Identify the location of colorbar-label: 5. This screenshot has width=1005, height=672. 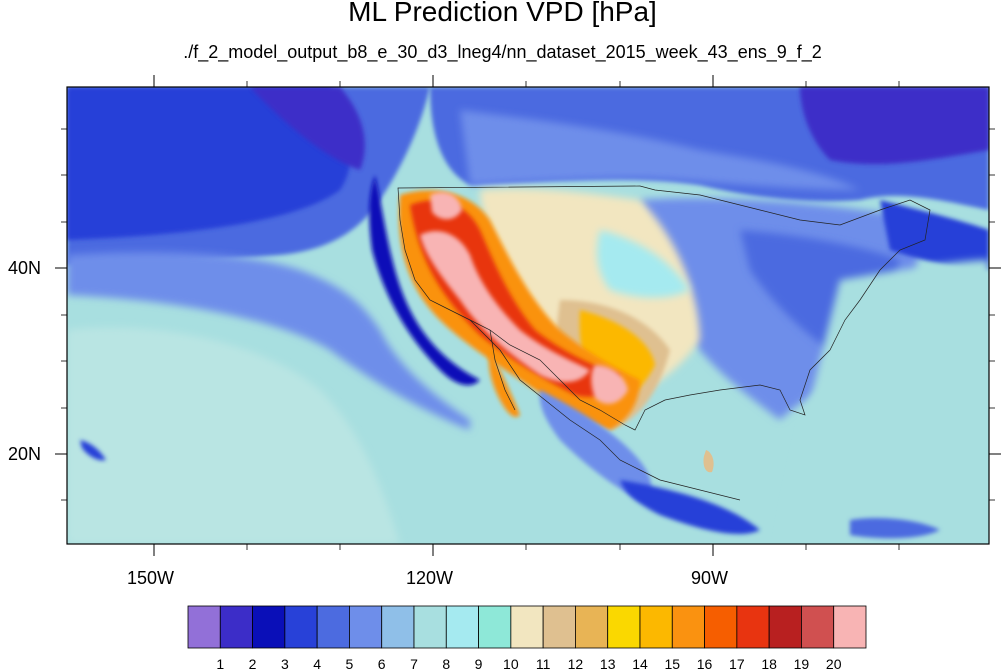
(349, 664).